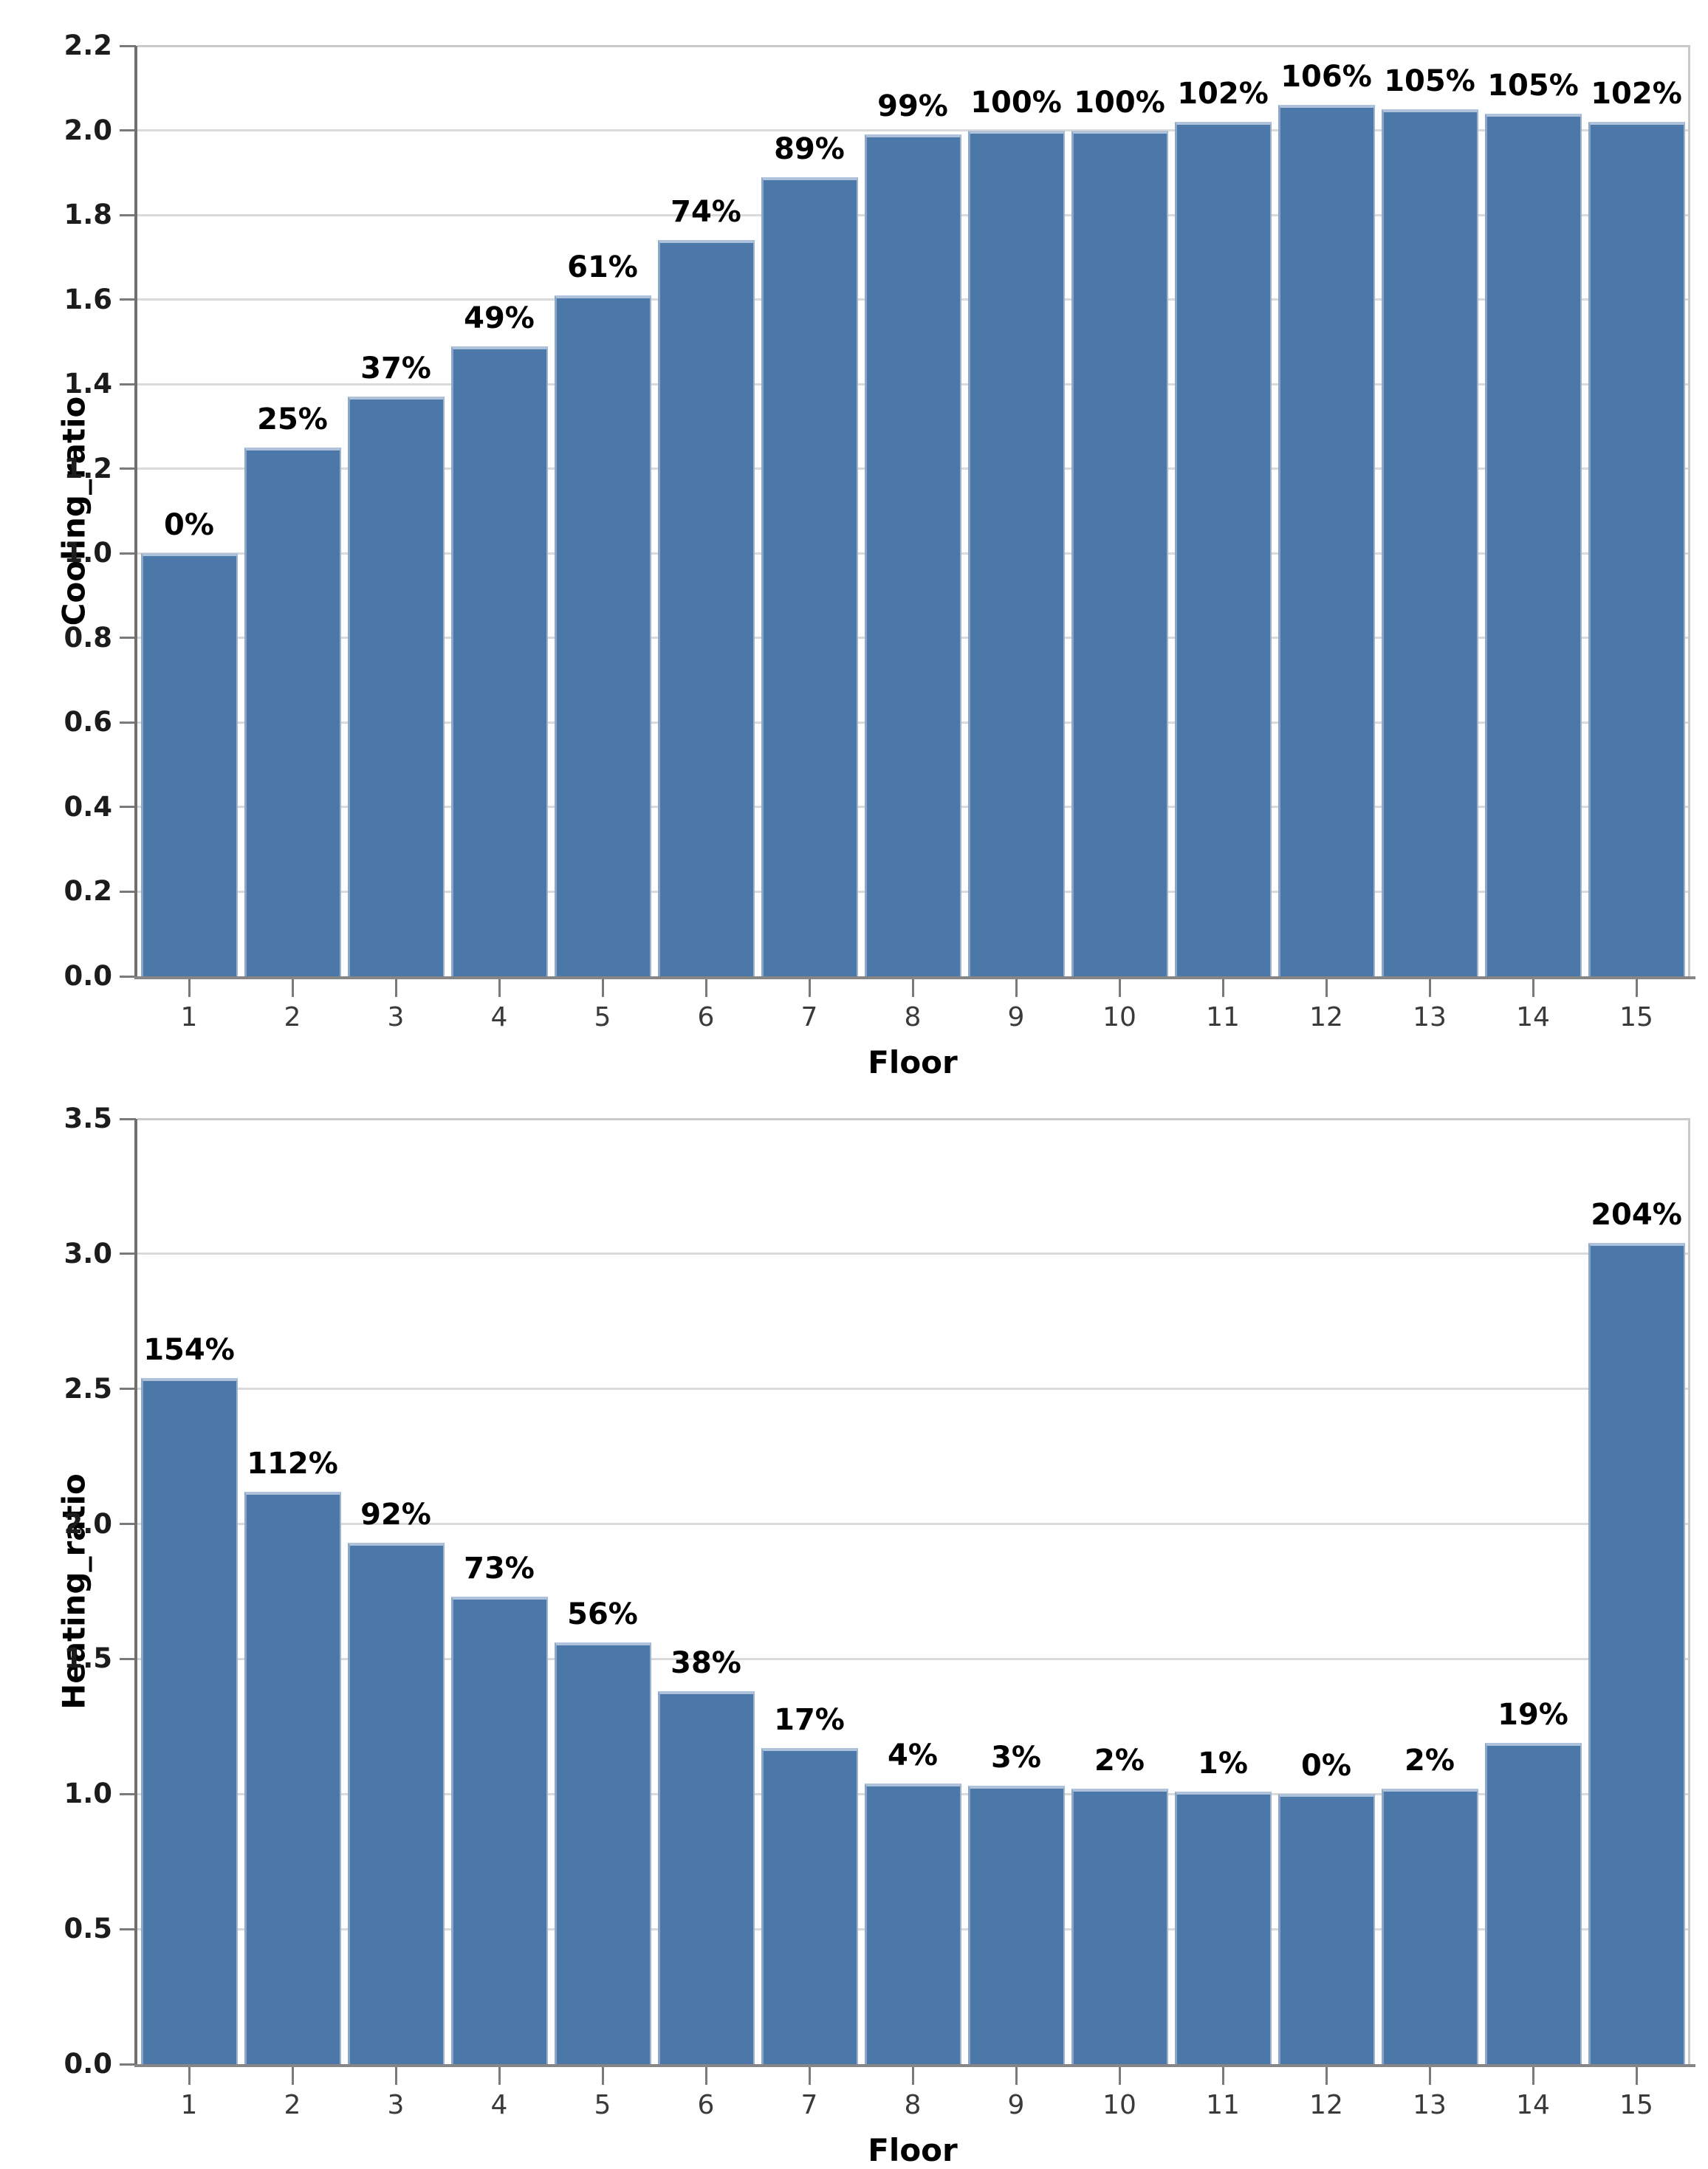 The height and width of the screenshot is (2169, 1708). What do you see at coordinates (1430, 1017) in the screenshot?
I see `x-tick-label: 13` at bounding box center [1430, 1017].